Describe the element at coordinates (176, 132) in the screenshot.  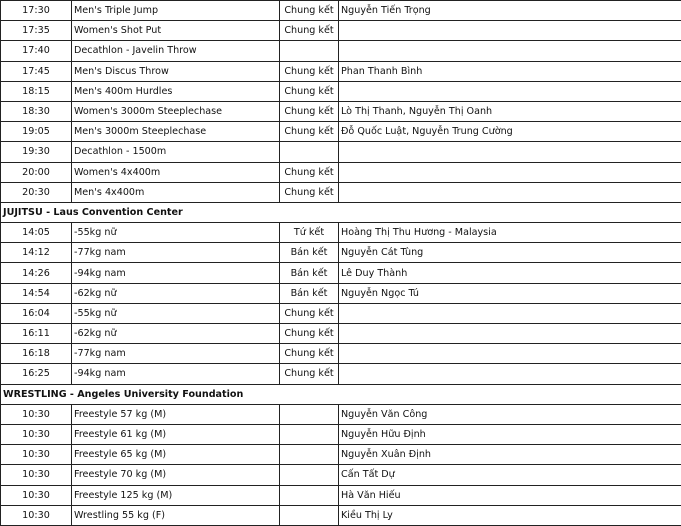
I see `event-cell: Men's 3000m Steeplechase` at that location.